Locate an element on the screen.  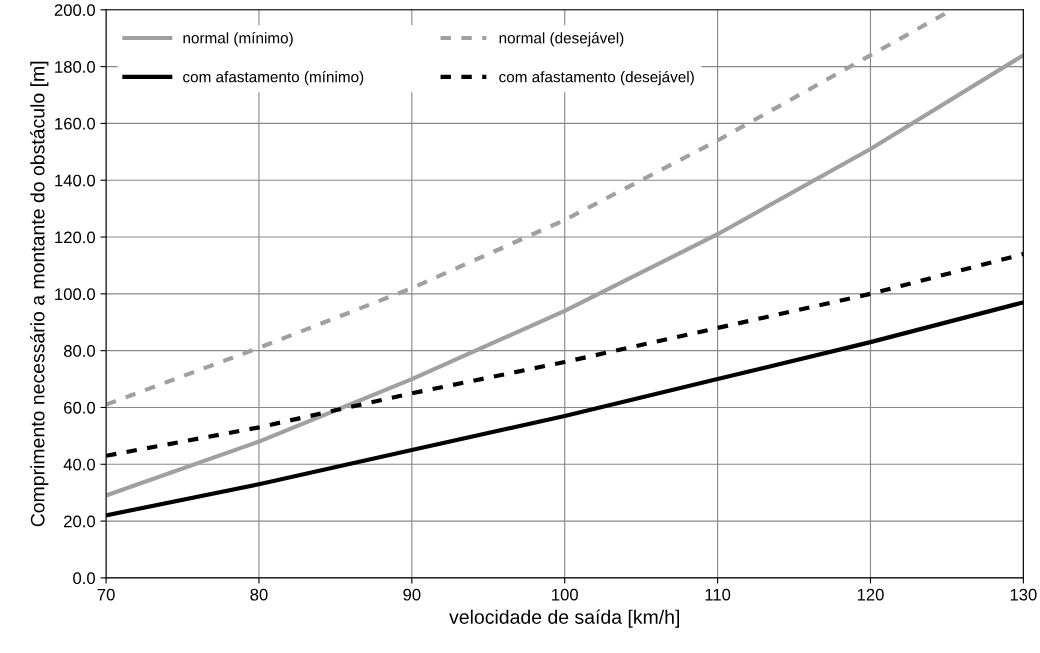
y-tick-label: 60.0 is located at coordinates (80, 407).